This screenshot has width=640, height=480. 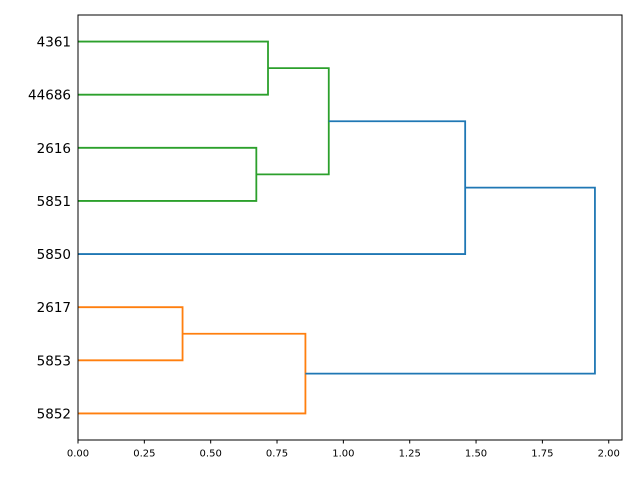 I want to click on x-tick-label: 1.00, so click(x=343, y=454).